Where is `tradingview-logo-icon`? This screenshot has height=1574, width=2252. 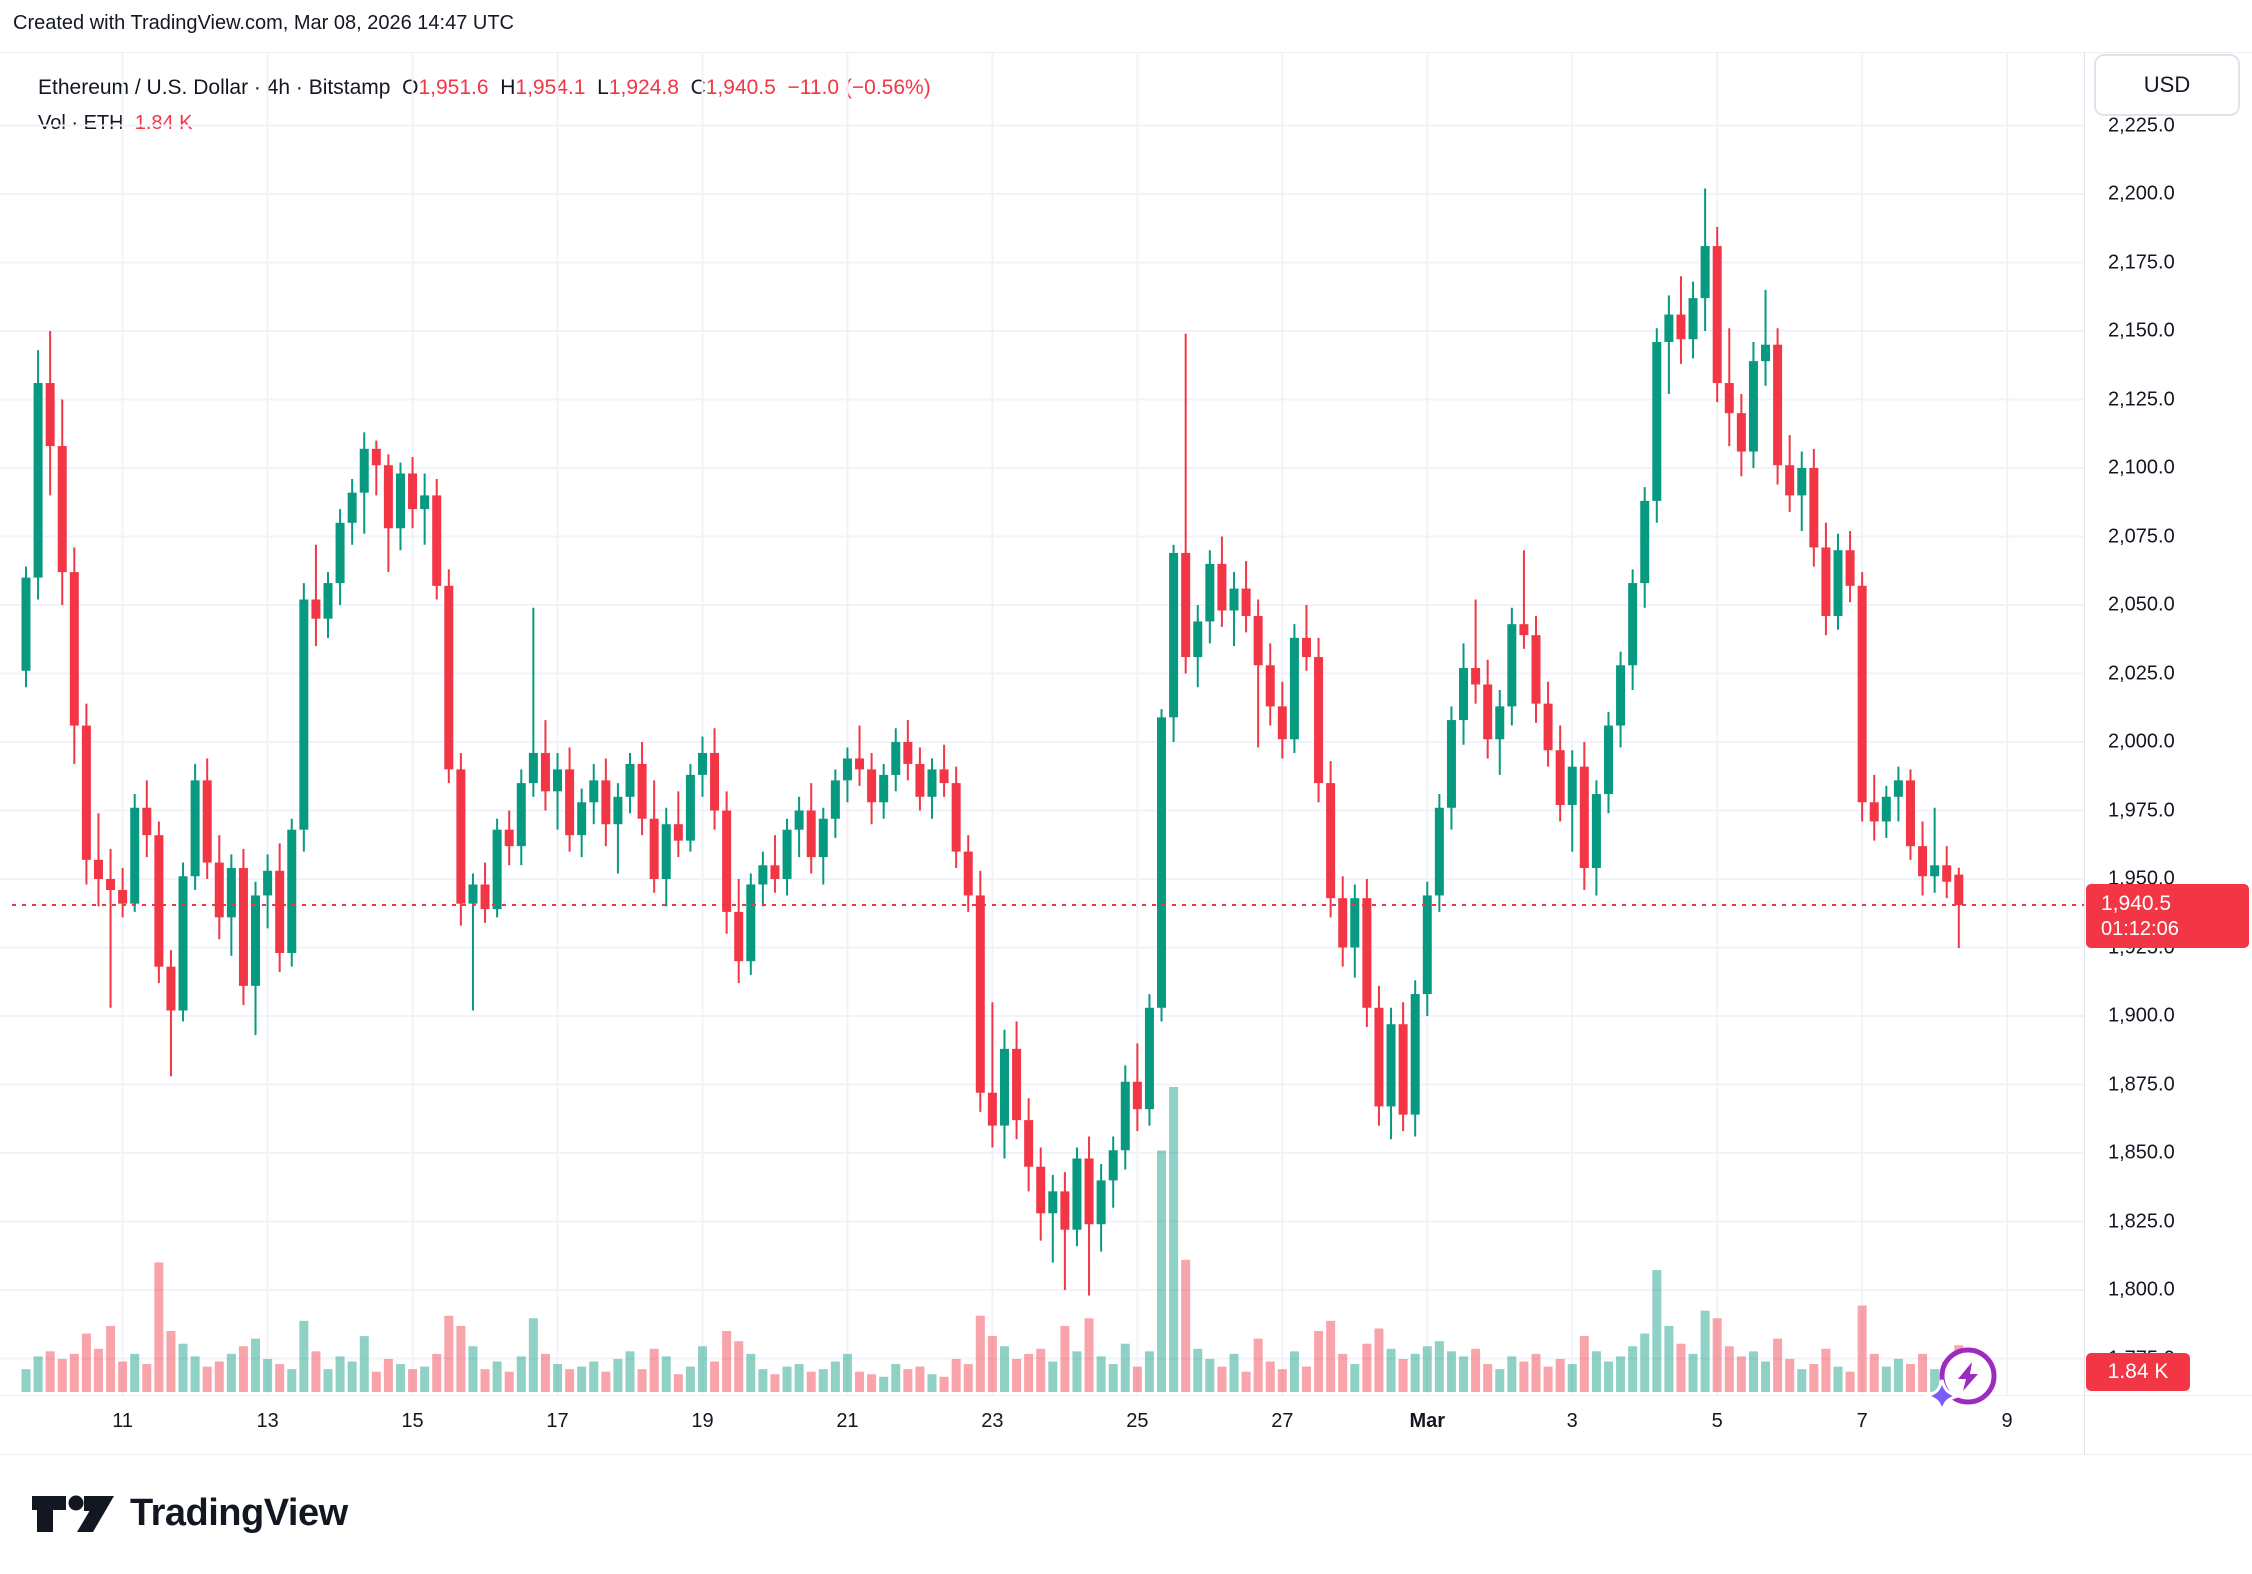
tradingview-logo-icon is located at coordinates (73, 1513).